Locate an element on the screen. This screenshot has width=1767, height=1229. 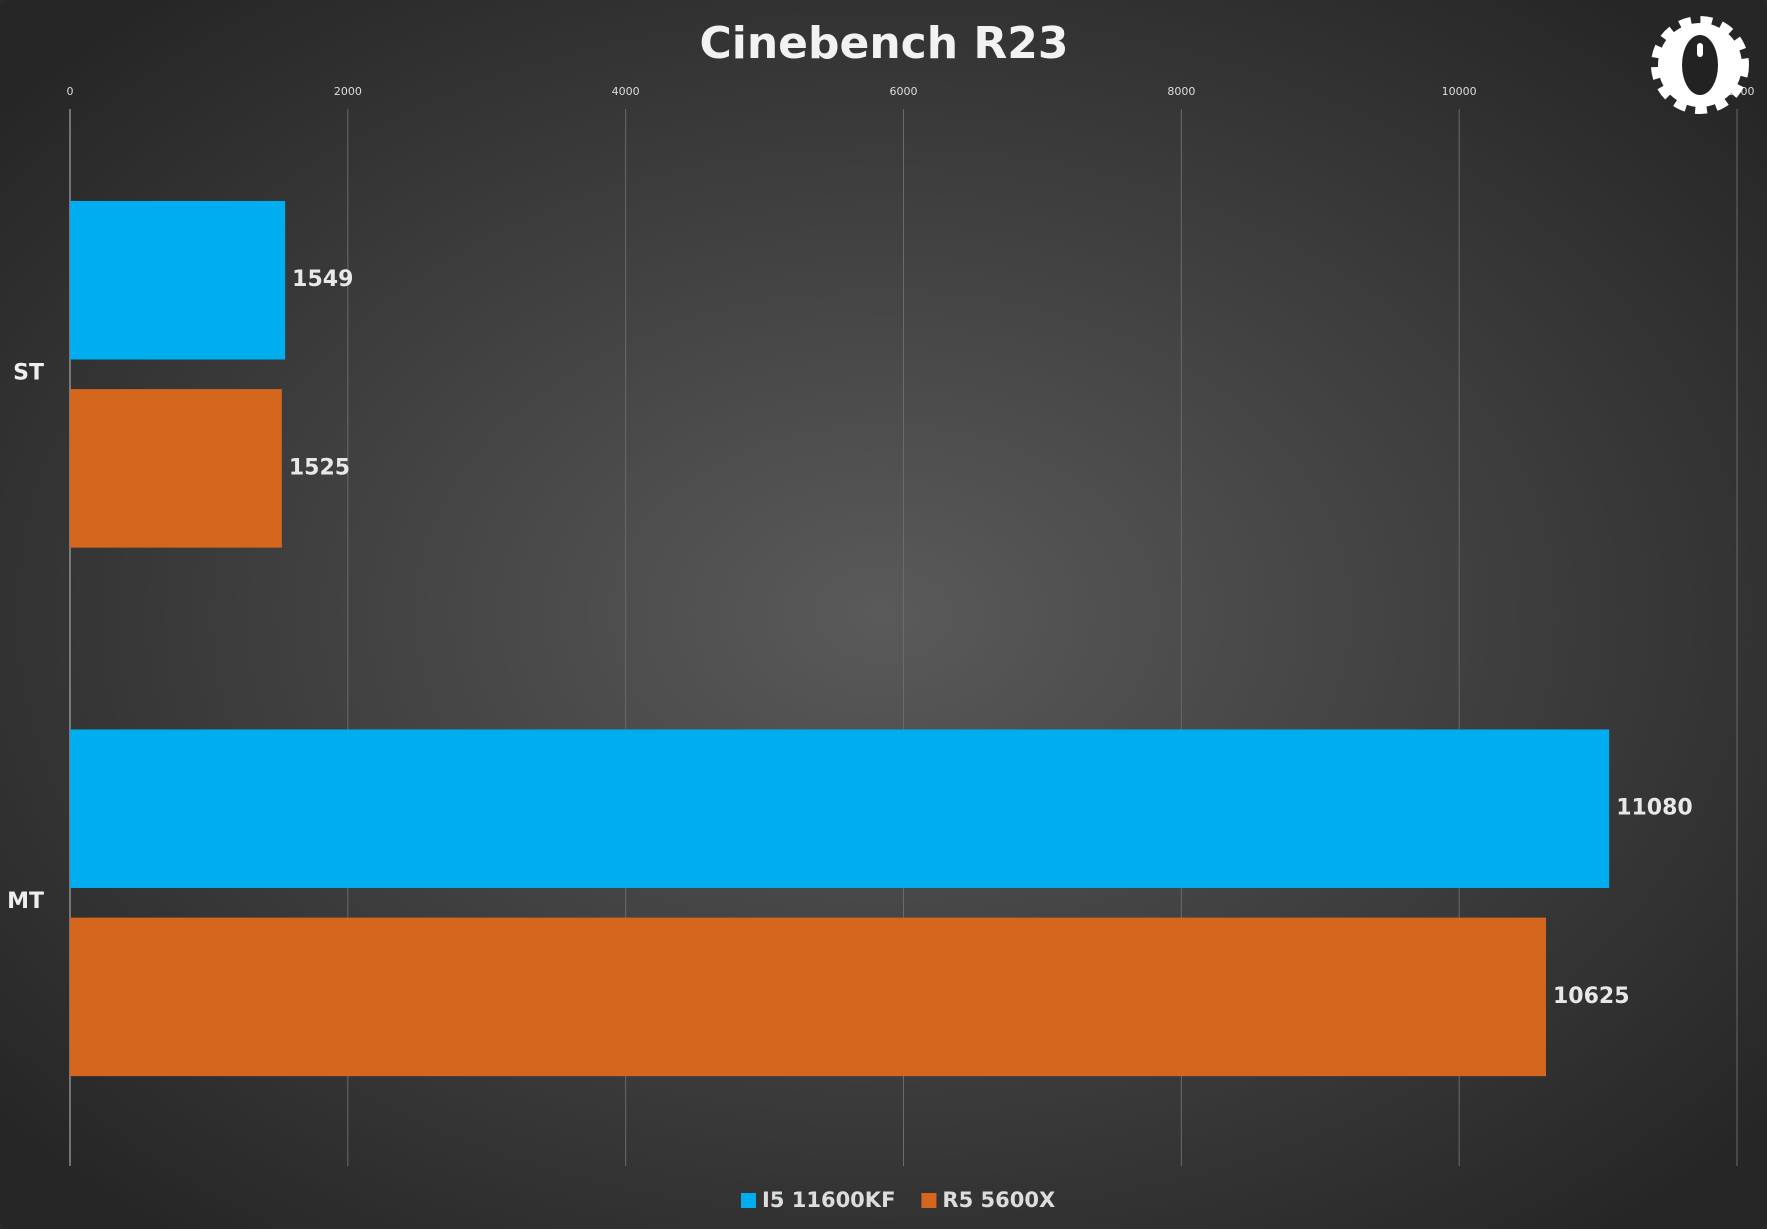
legend-label: R5 5600X is located at coordinates (998, 1200).